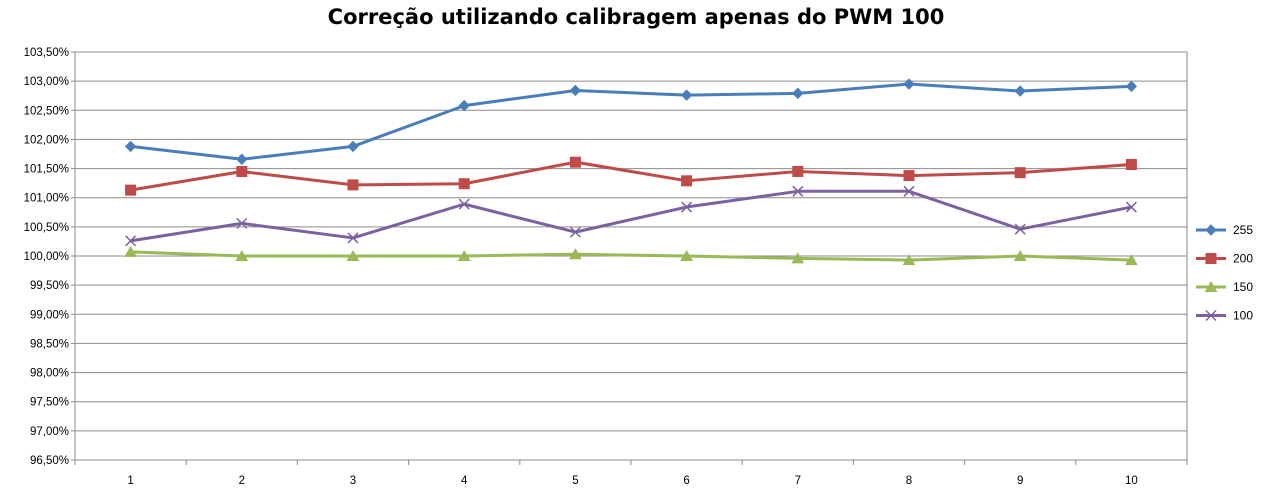 Image resolution: width=1275 pixels, height=500 pixels. Describe the element at coordinates (46, 228) in the screenshot. I see `y-tick-label: 100,50%` at that location.